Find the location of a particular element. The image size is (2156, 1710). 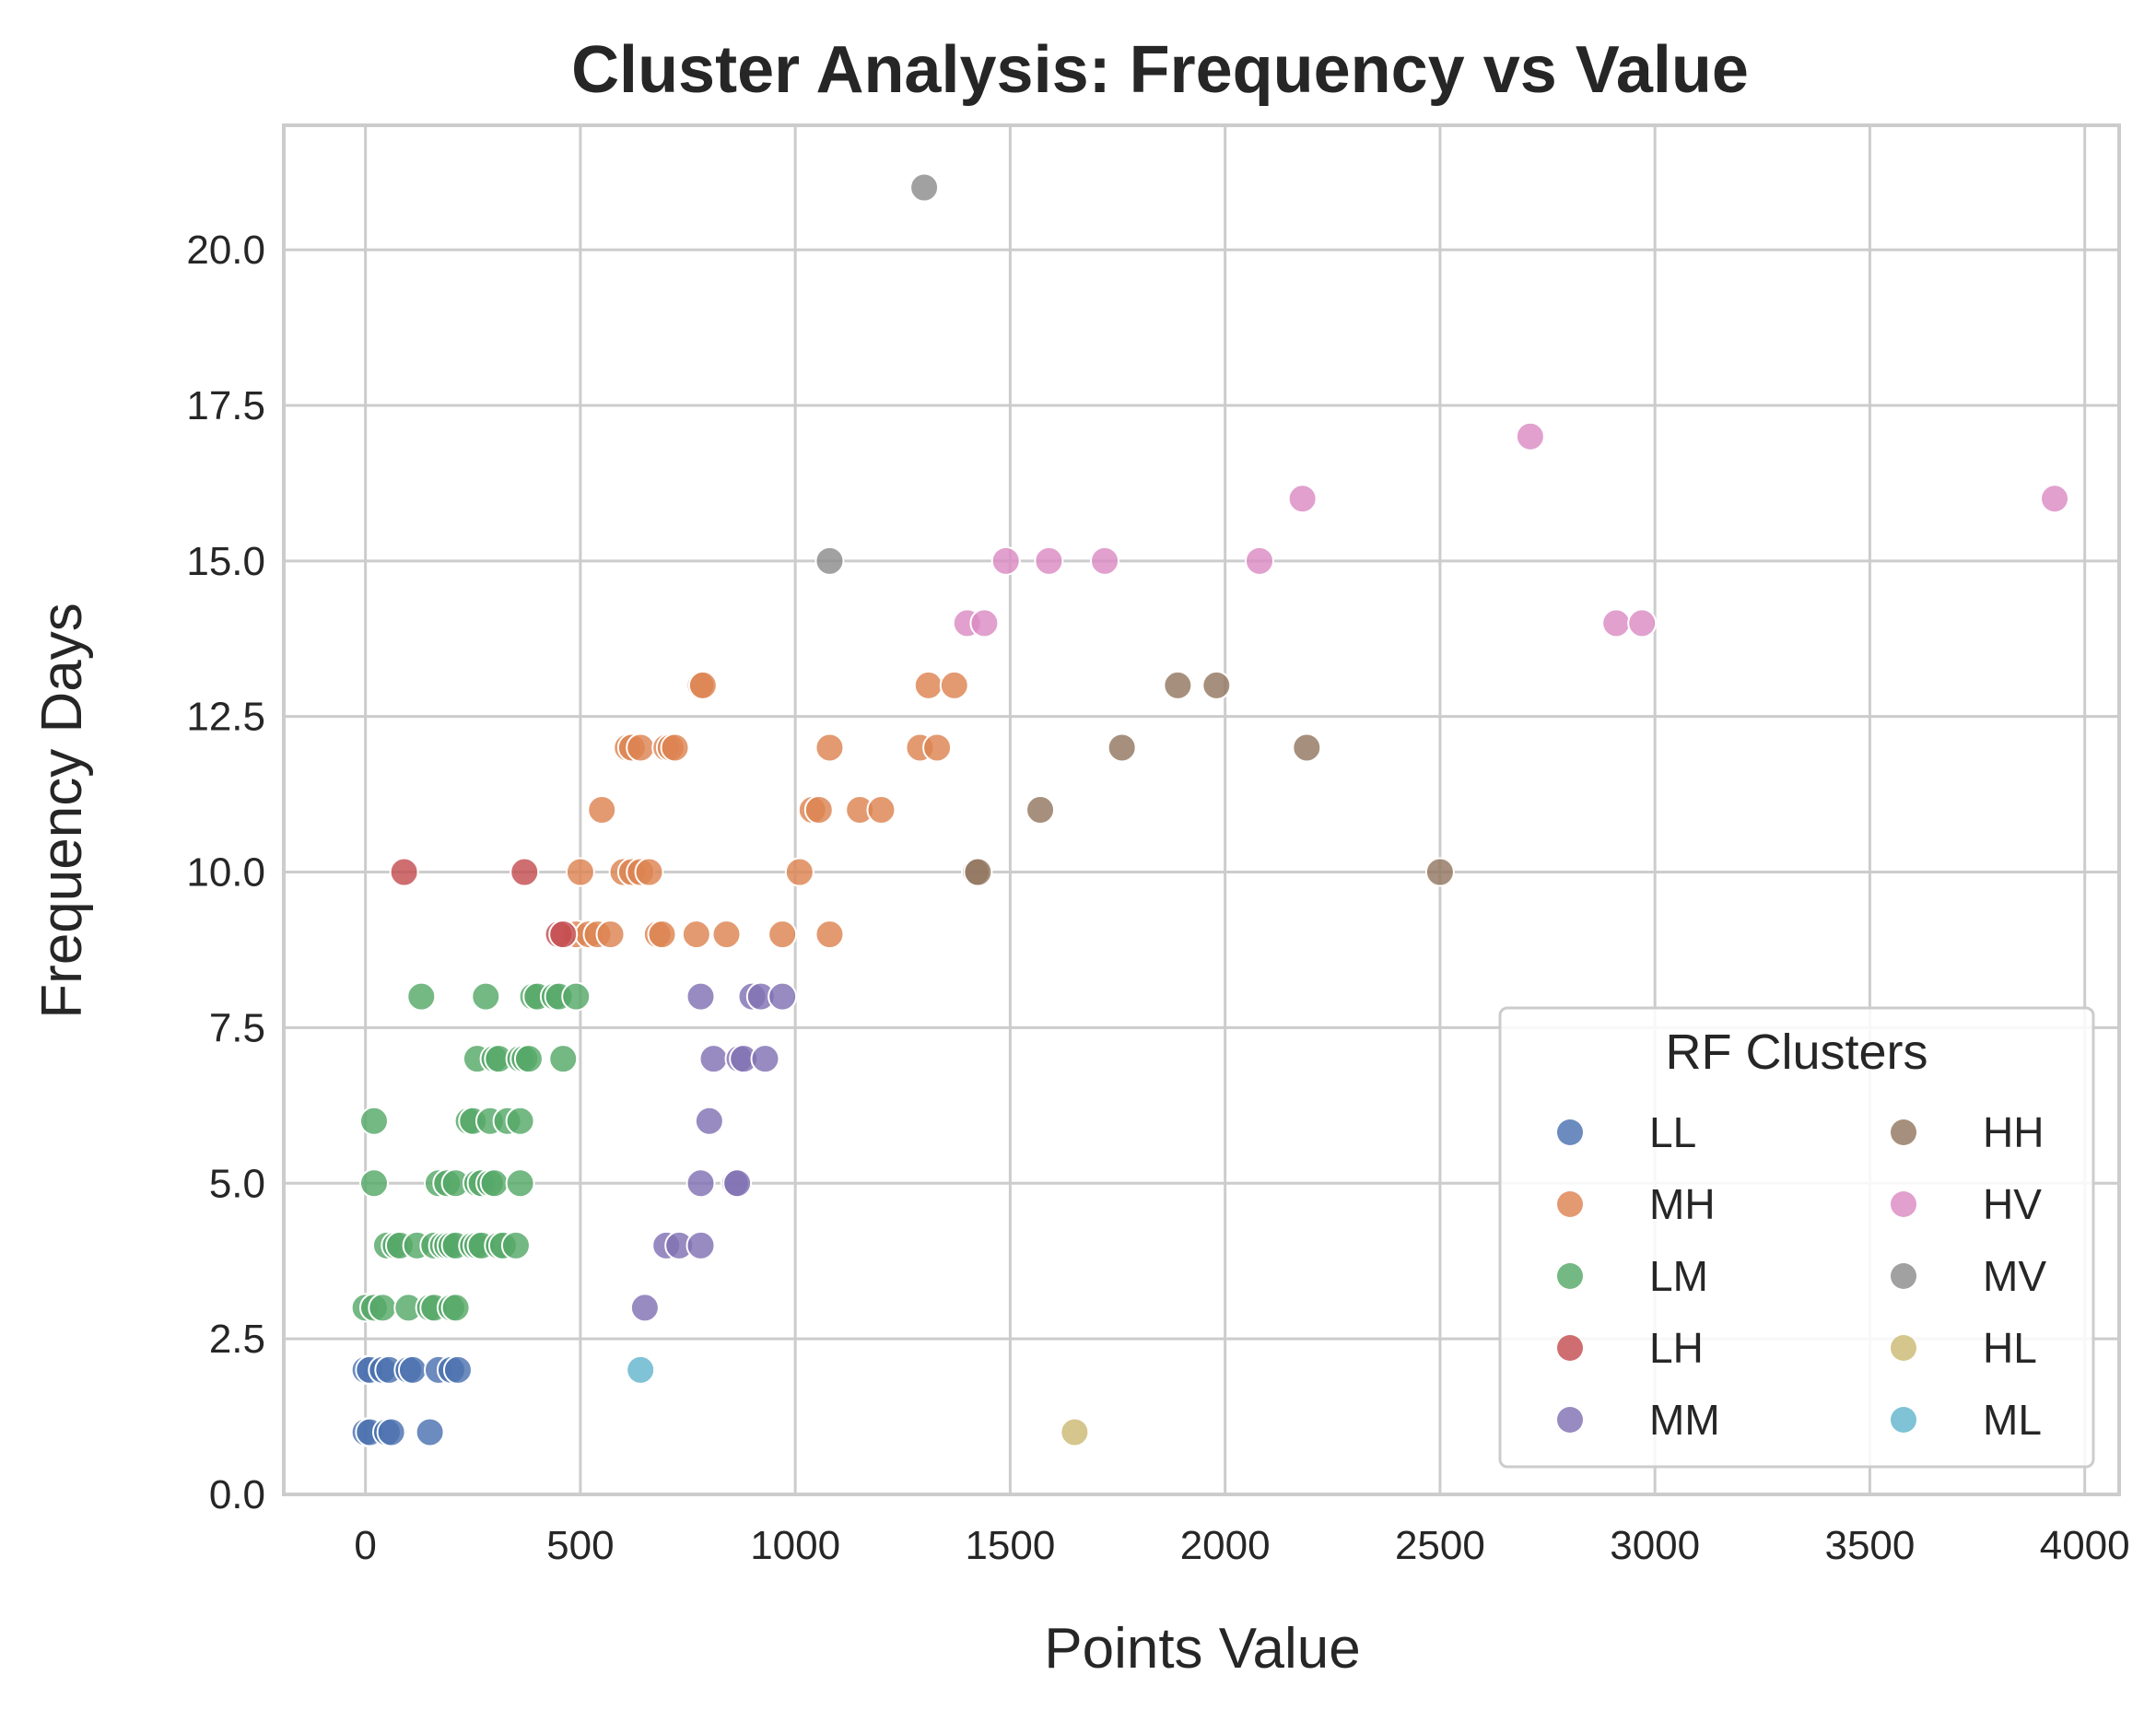

x-tick-label: 500 is located at coordinates (580, 1545).